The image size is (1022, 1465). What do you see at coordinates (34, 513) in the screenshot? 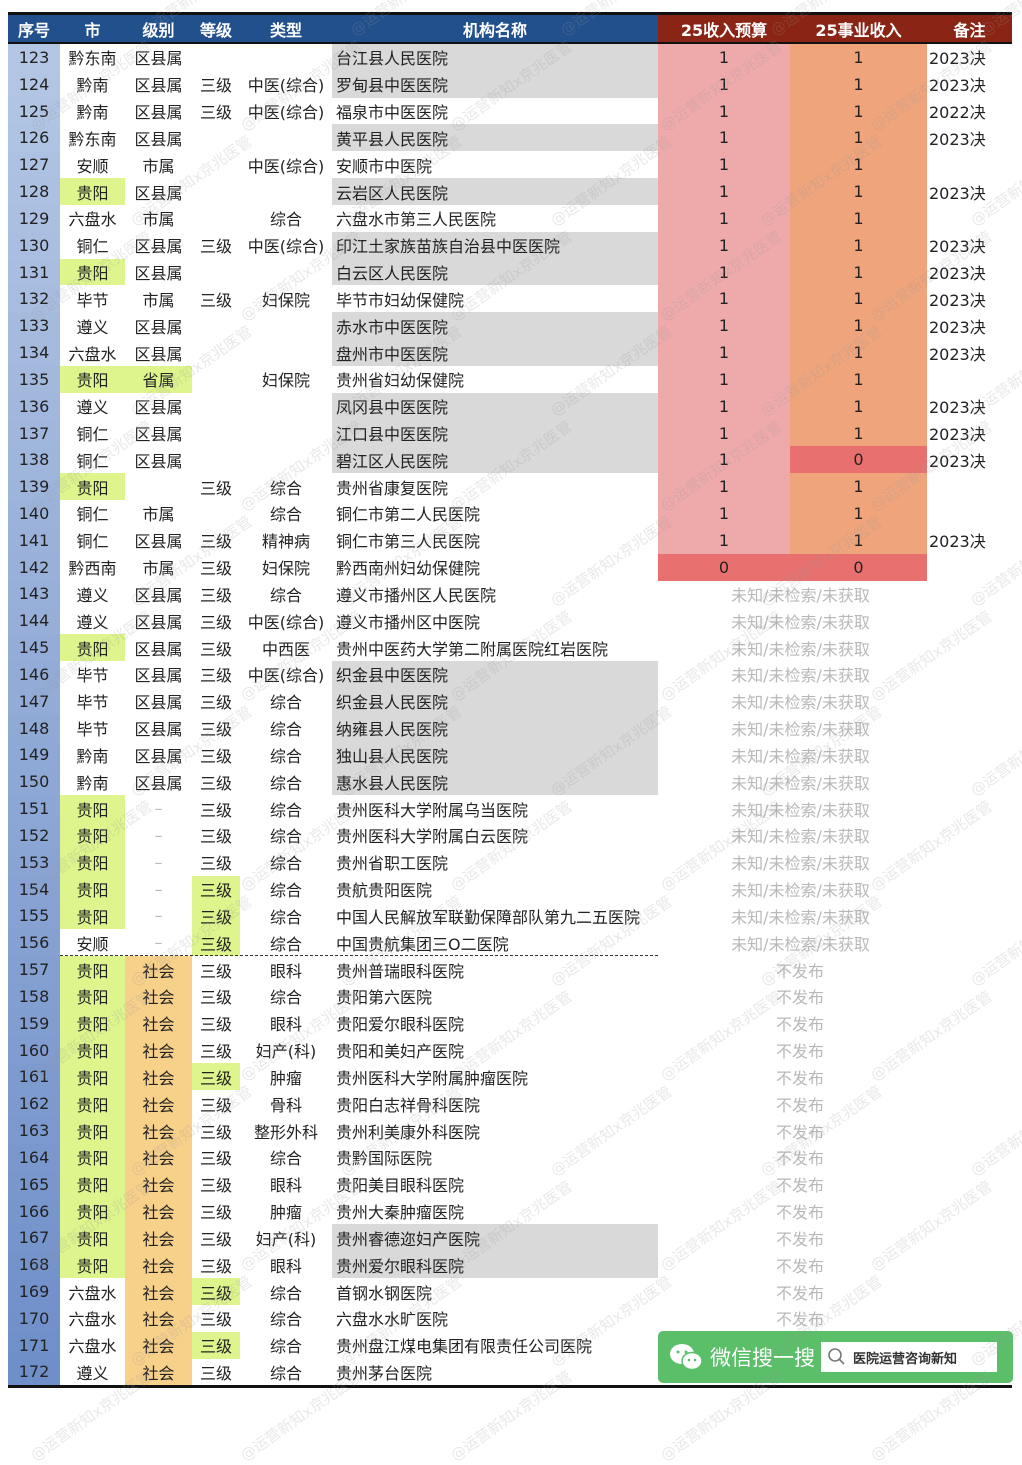
I see `cell-seq: 140` at bounding box center [34, 513].